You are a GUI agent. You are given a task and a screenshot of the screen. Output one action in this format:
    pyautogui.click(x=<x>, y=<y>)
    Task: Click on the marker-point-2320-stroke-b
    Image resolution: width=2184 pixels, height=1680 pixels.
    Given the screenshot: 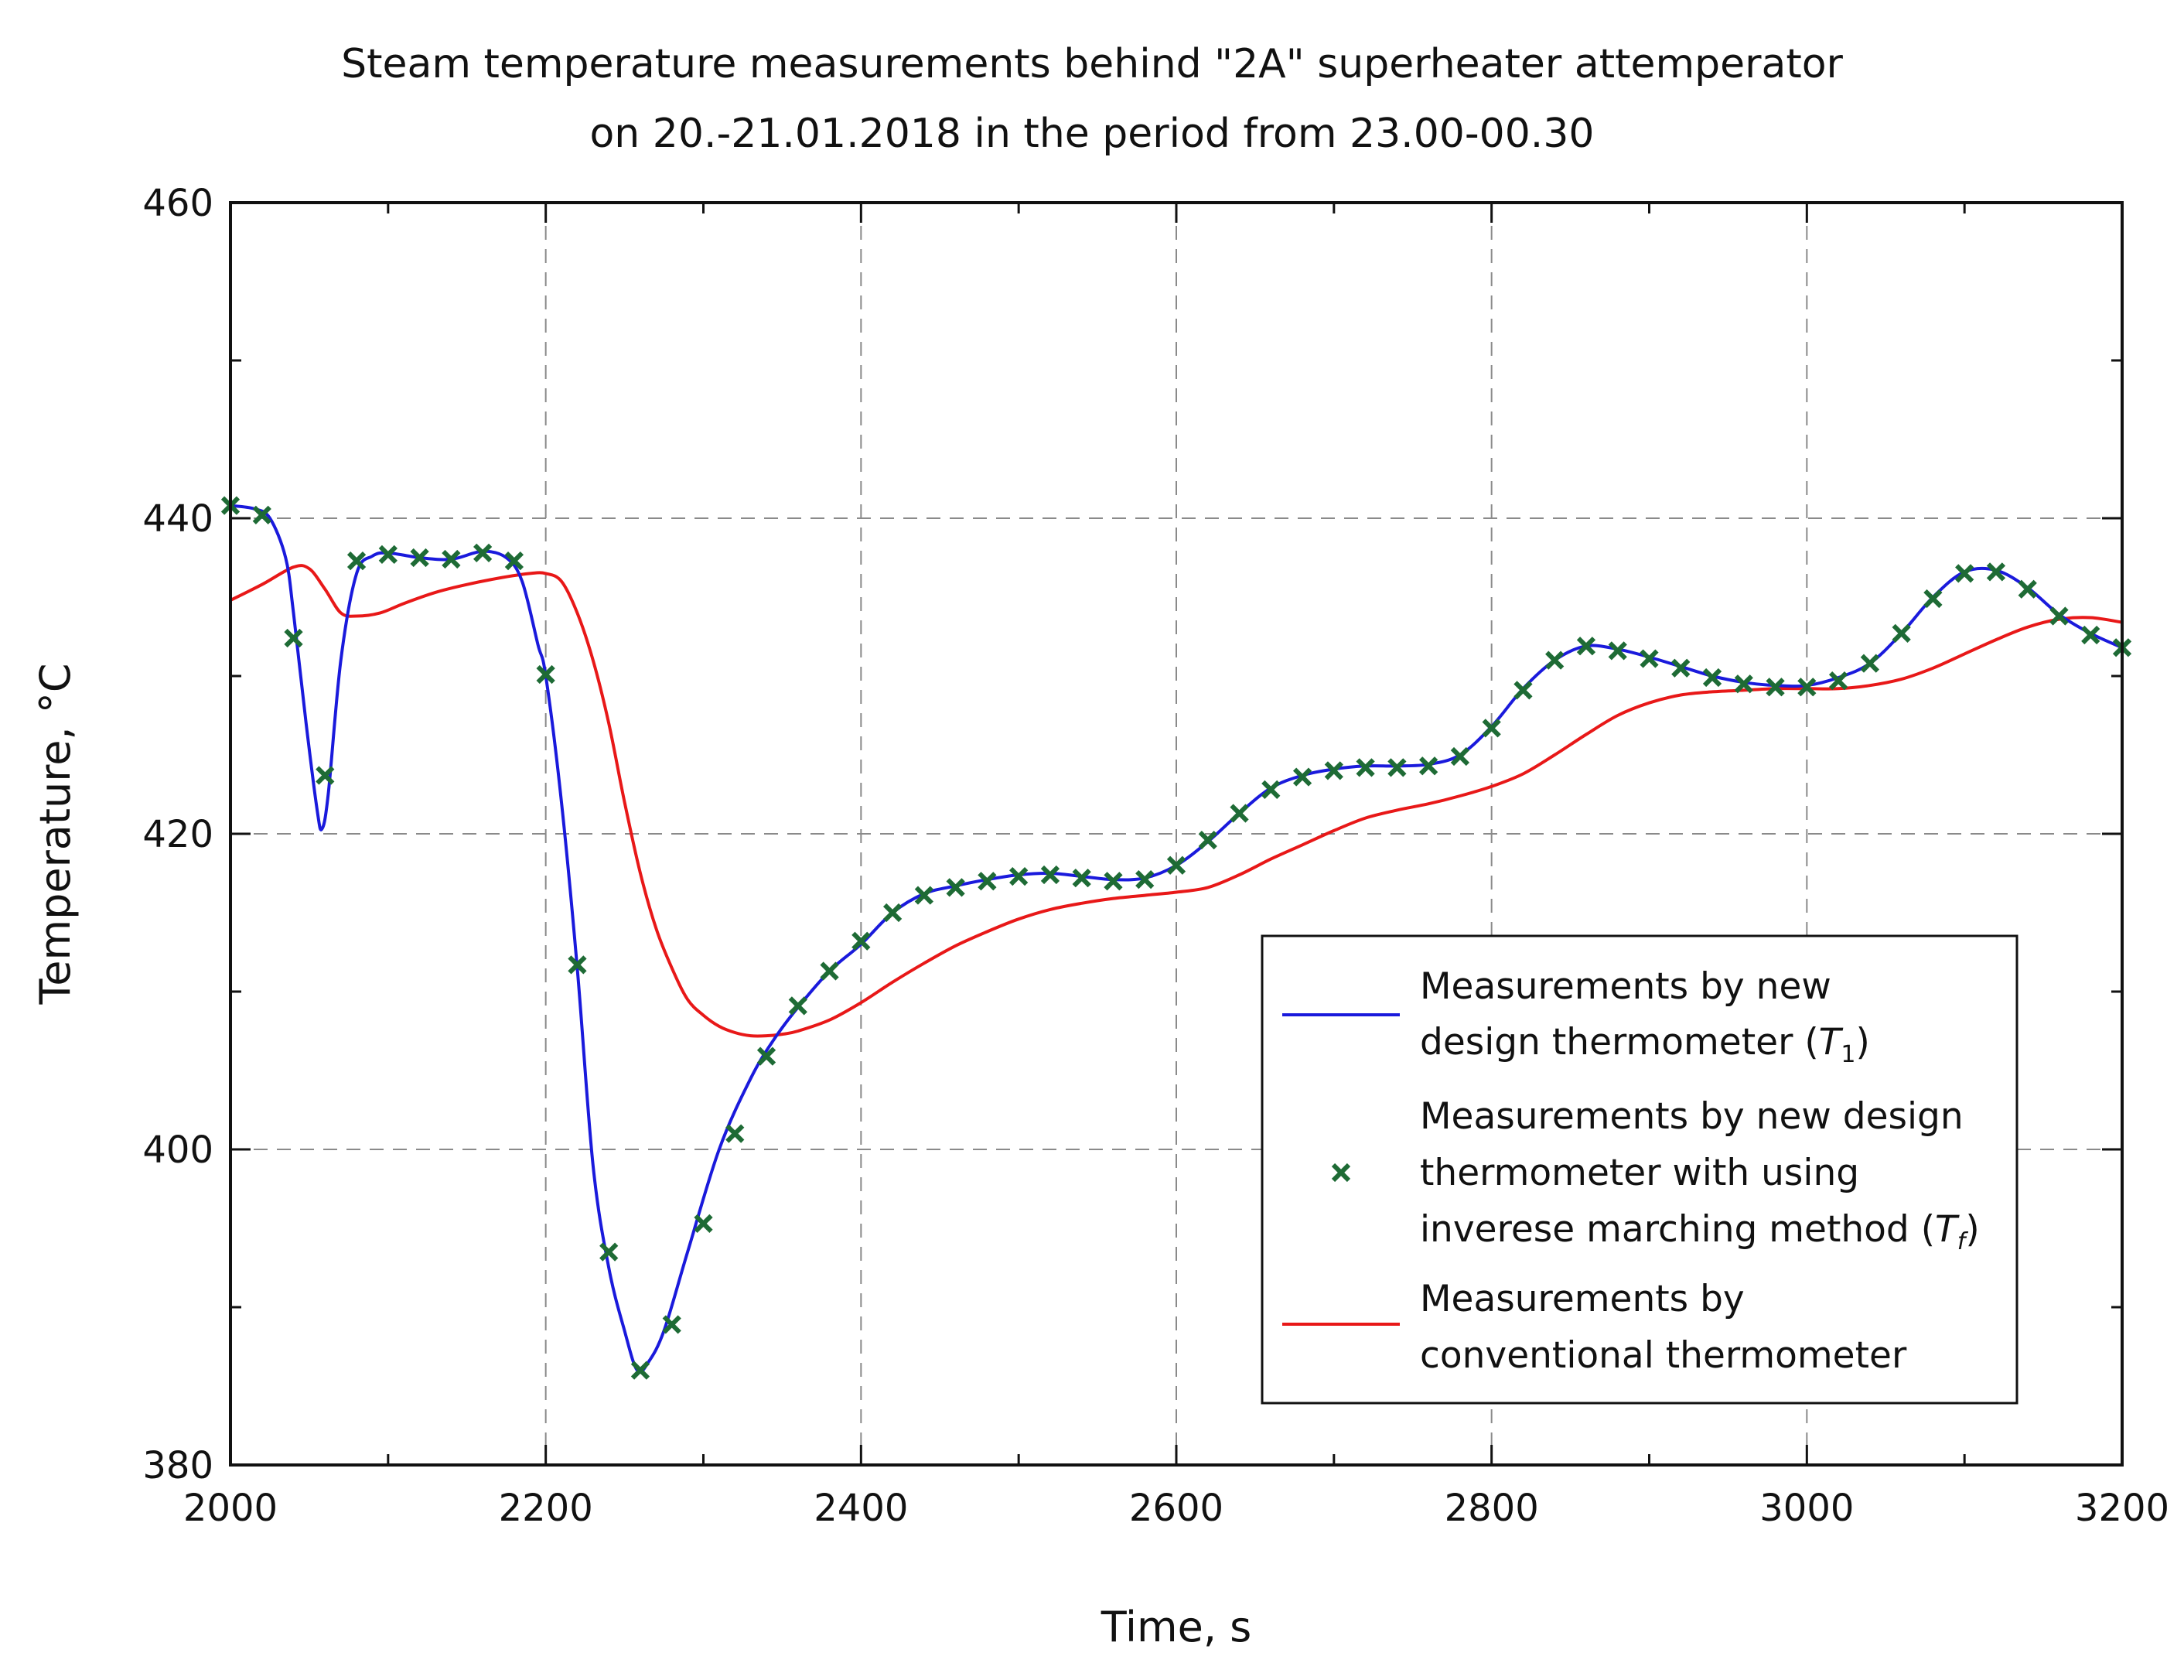 What is the action you would take?
    pyautogui.click(x=735, y=1133)
    